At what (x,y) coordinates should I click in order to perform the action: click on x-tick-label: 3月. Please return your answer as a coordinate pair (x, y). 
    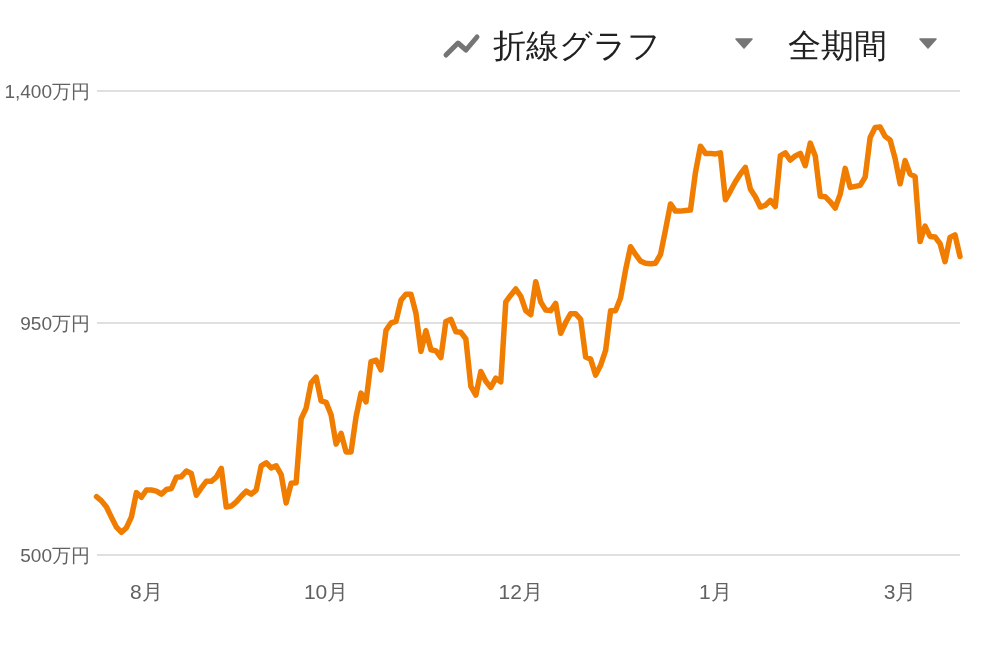
    Looking at the image, I should click on (900, 591).